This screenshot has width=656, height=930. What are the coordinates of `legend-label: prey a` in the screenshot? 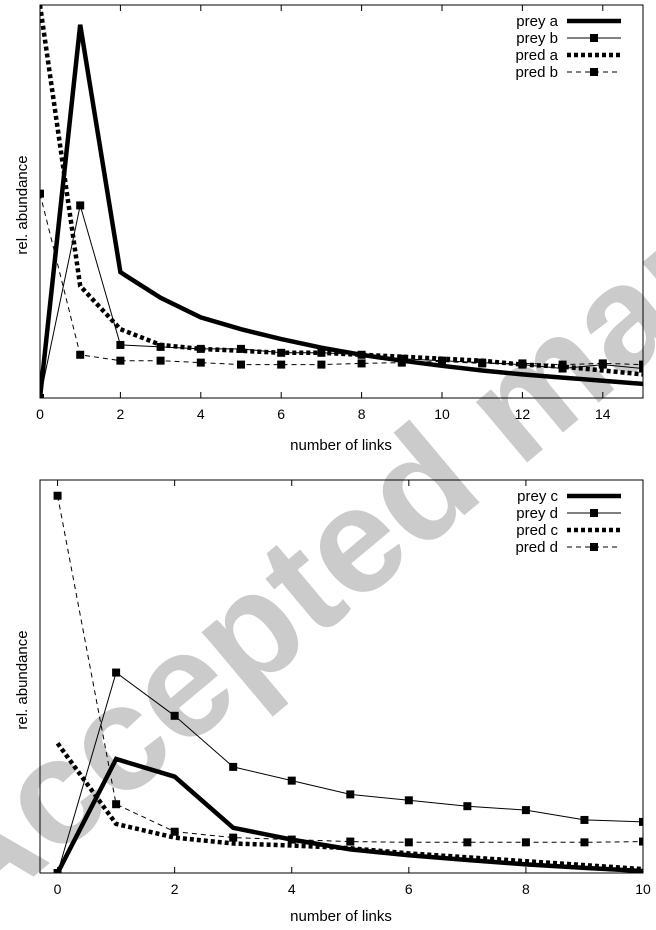 It's located at (537, 21).